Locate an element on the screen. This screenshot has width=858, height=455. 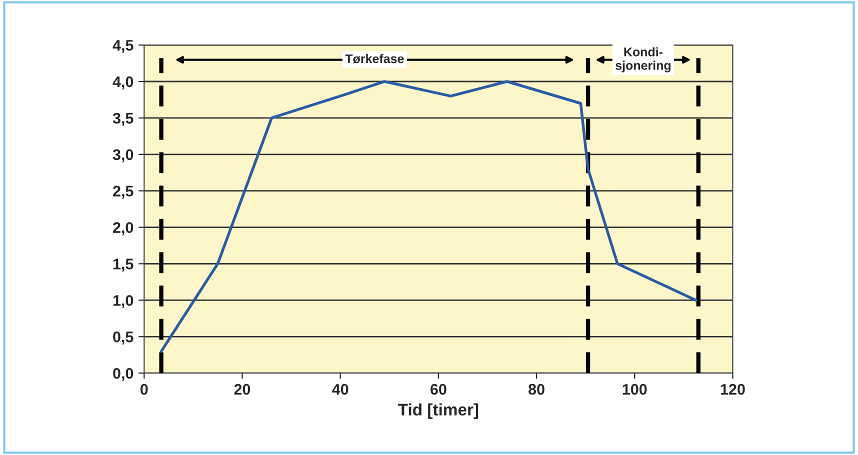
y-tick-label: 4,0 is located at coordinates (123, 83).